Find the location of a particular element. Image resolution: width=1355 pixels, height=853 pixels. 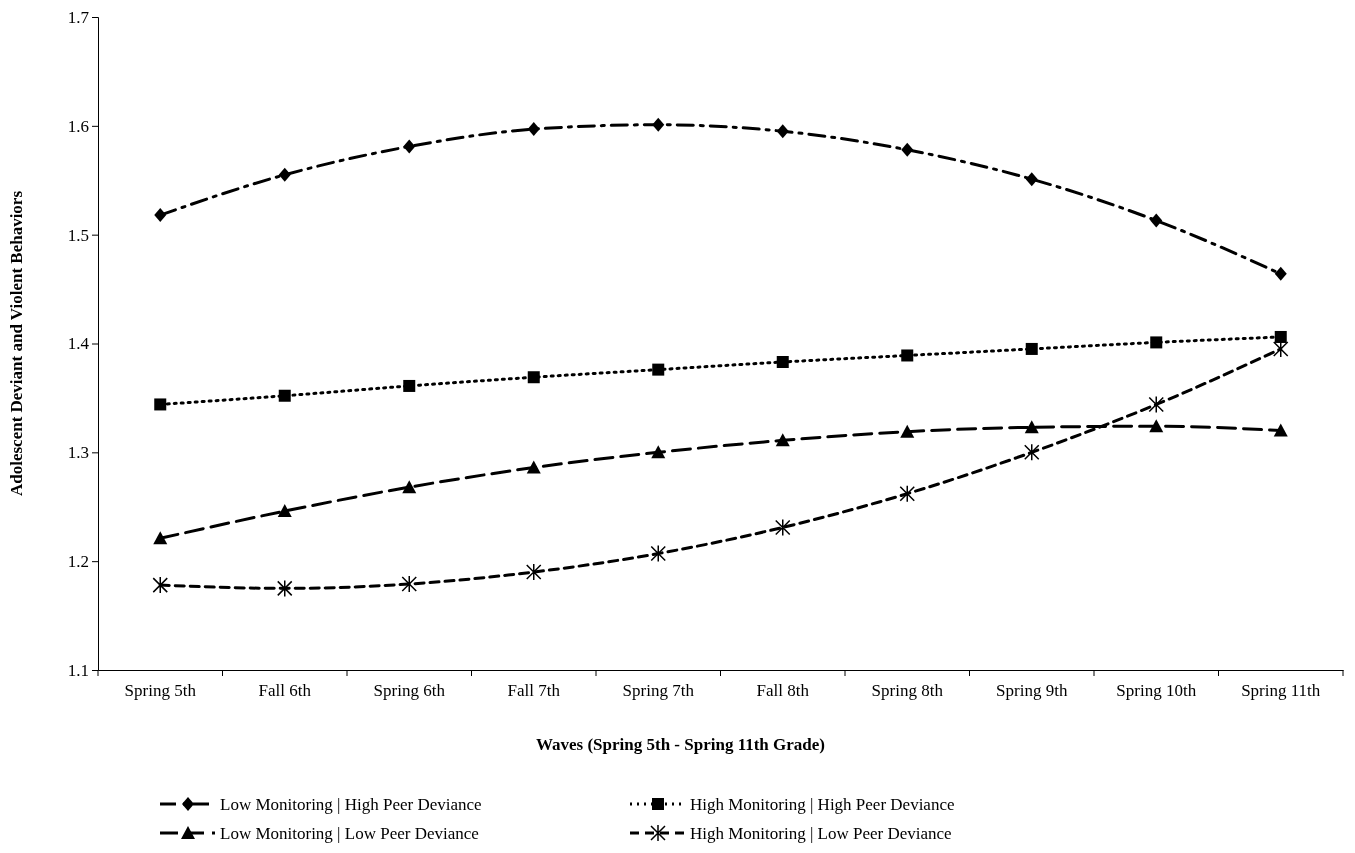

y-tick-label: 1.6 is located at coordinates (78, 126).